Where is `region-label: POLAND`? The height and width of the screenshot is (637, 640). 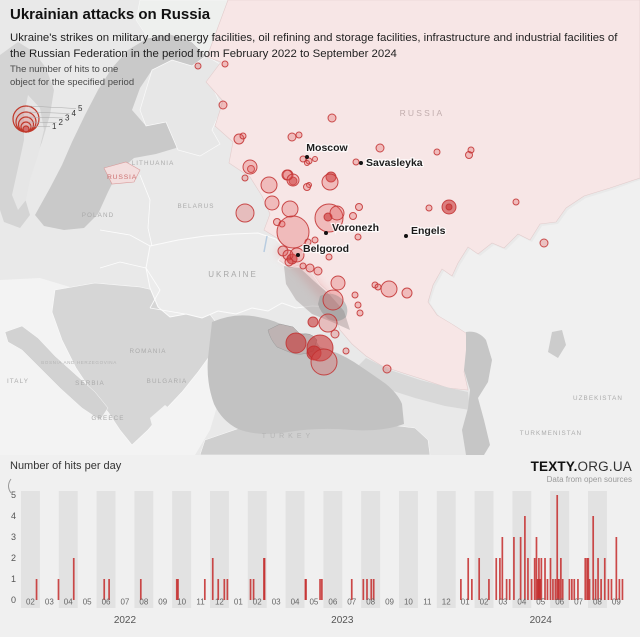 region-label: POLAND is located at coordinates (98, 215).